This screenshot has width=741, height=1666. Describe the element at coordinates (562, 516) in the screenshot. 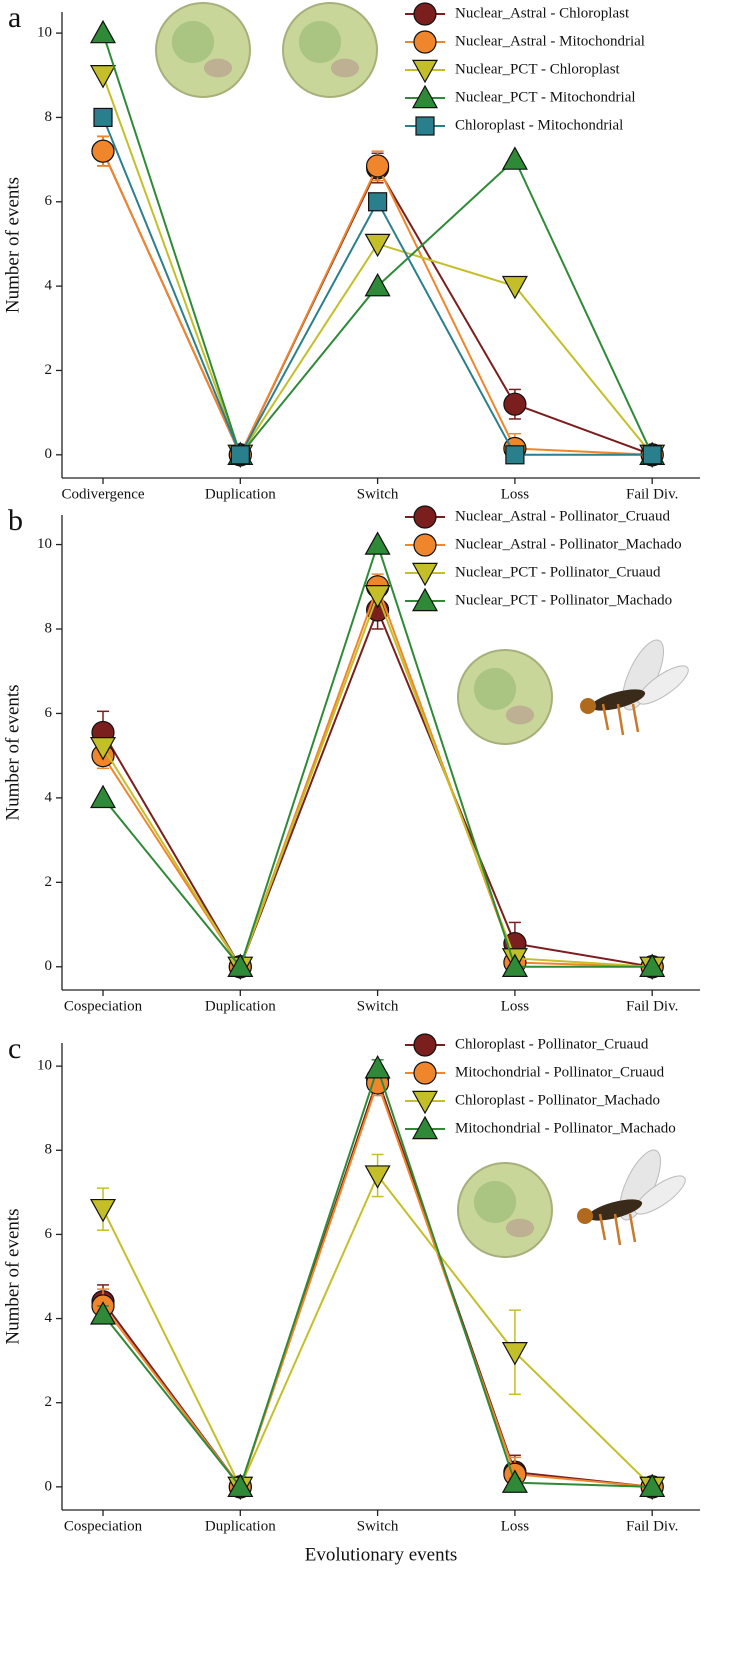

I see `legend-label: Nuclear_Astral - Pollinator_Cruaud` at that location.